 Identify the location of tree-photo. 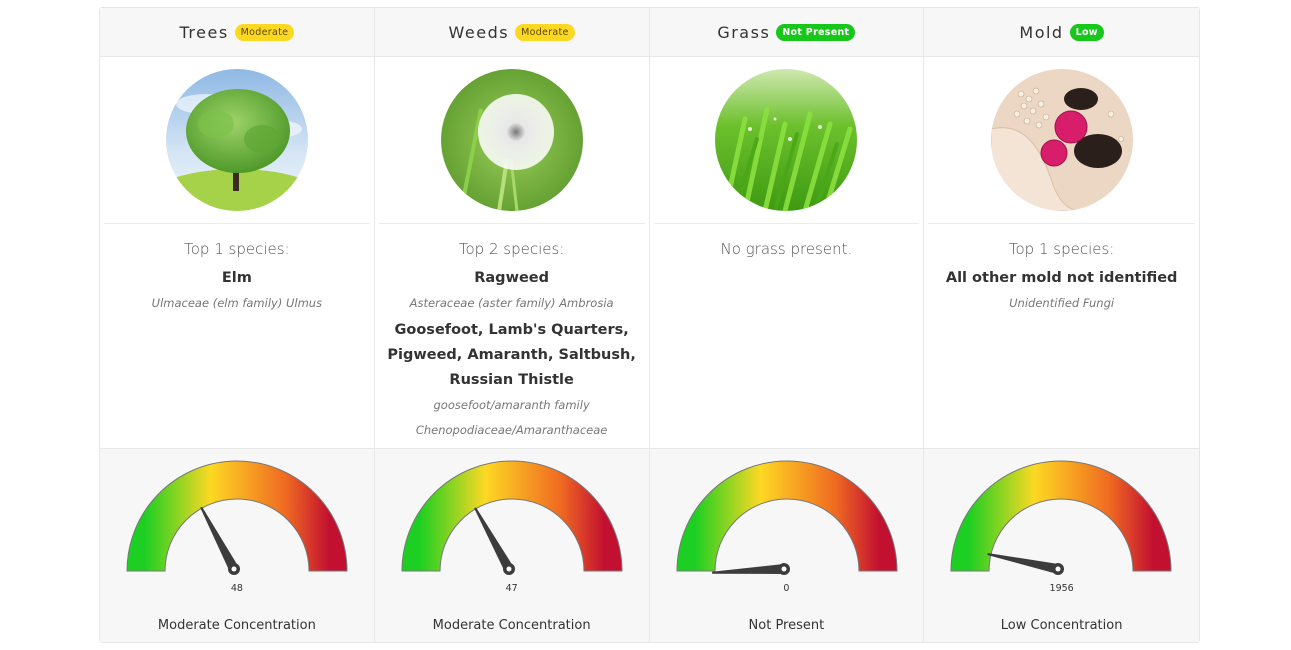
(236, 140).